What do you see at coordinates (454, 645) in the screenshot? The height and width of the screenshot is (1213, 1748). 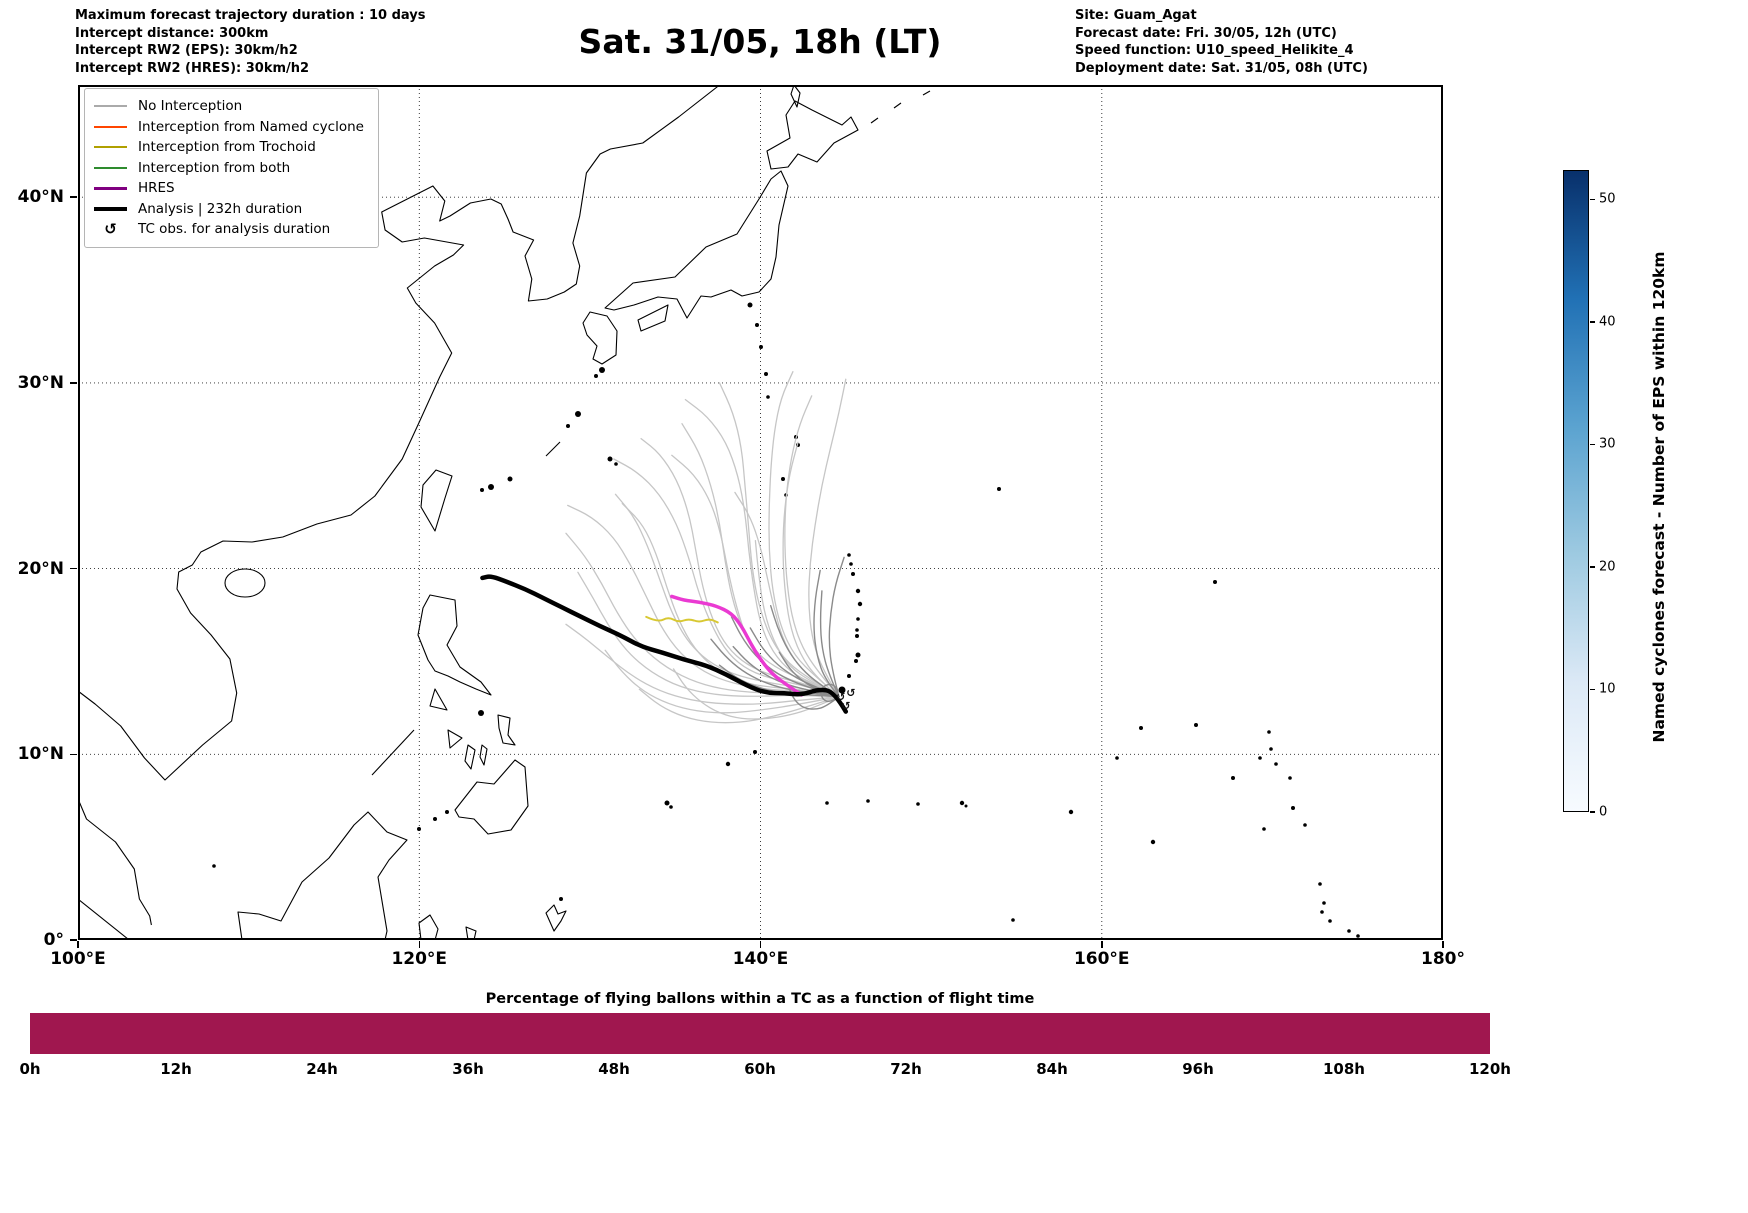 I see `coastline-luzon` at bounding box center [454, 645].